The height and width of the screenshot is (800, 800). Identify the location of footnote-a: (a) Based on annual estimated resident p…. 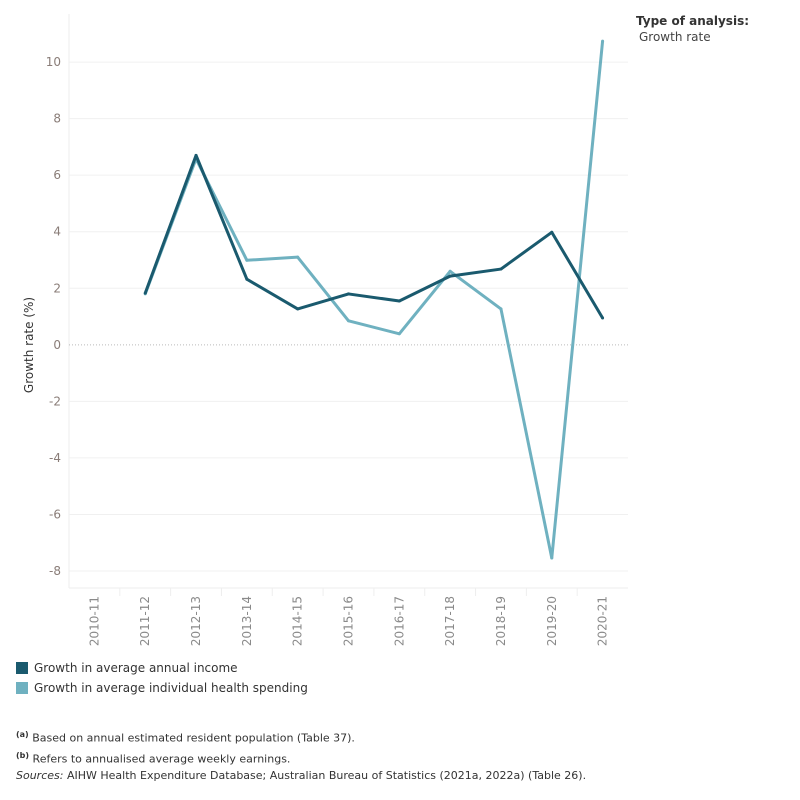
(301, 736).